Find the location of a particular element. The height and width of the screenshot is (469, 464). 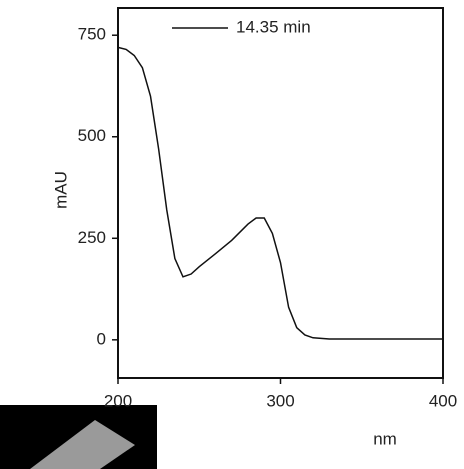

x-tick-label: 400 is located at coordinates (443, 400).